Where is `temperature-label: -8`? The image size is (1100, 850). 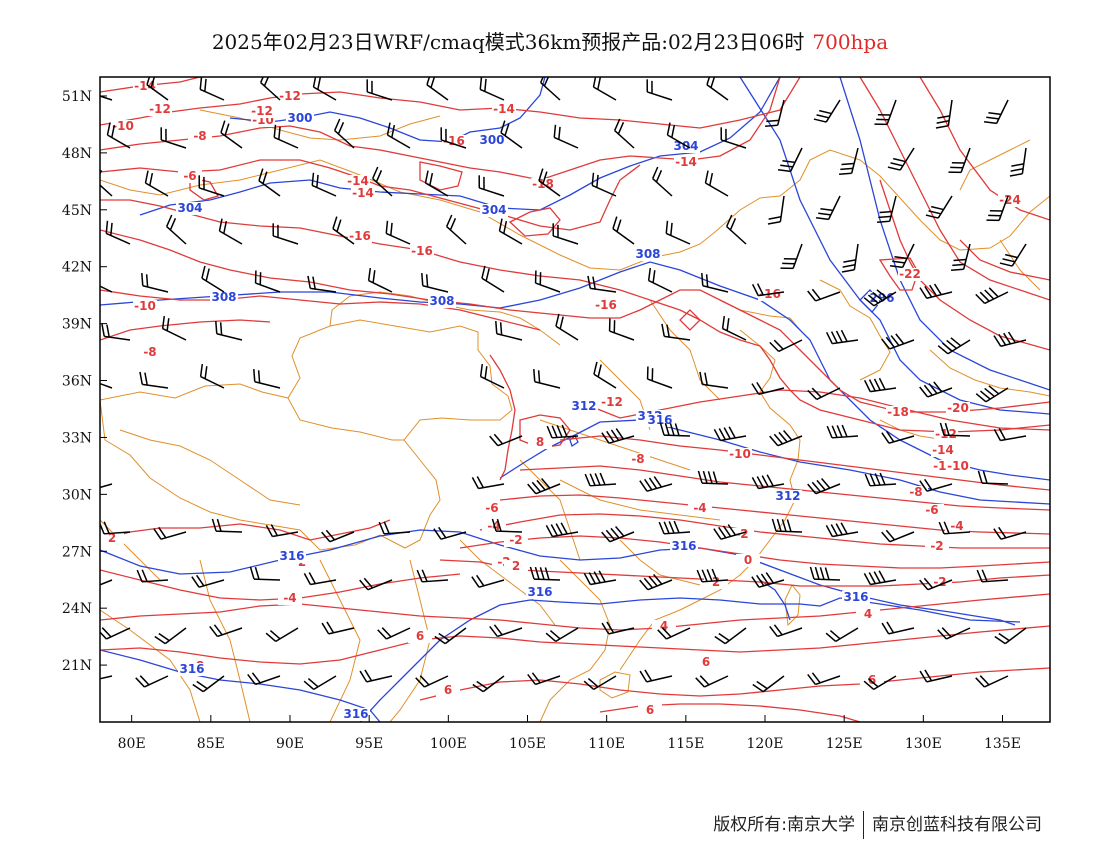
temperature-label: -8 is located at coordinates (149, 352).